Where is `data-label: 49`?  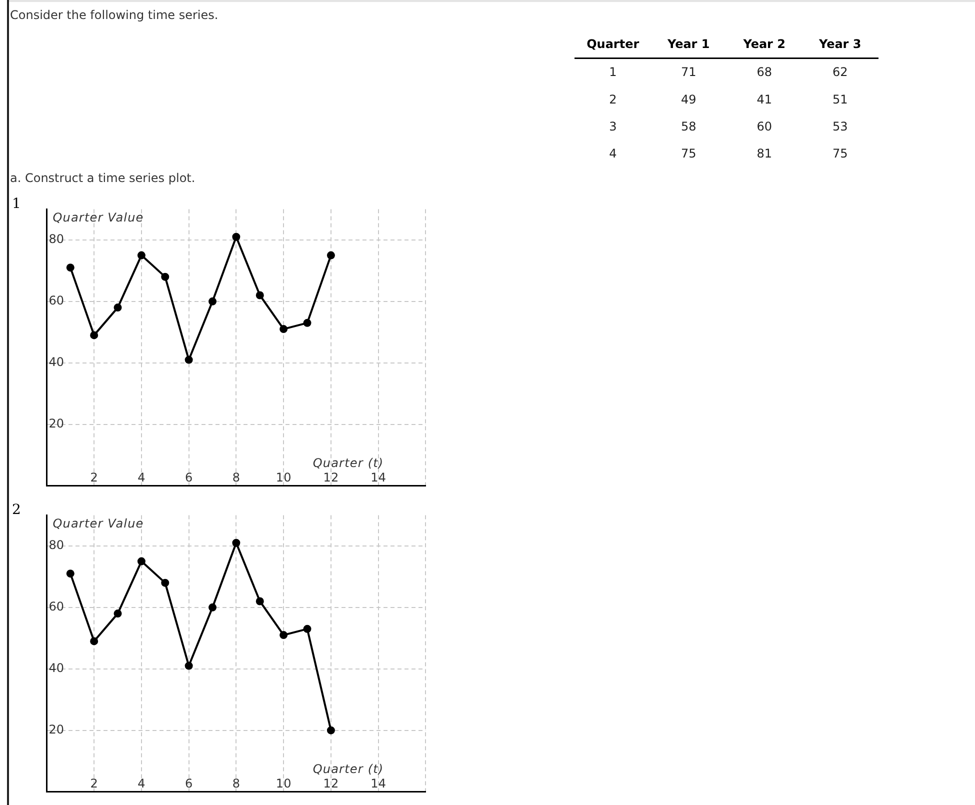 data-label: 49 is located at coordinates (688, 99).